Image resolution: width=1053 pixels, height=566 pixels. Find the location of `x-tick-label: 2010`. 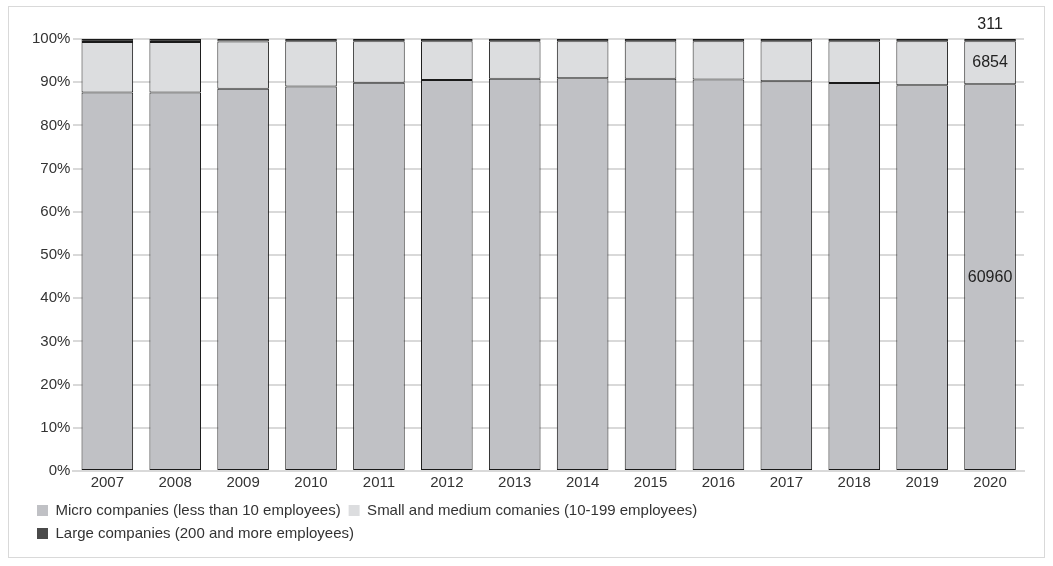

x-tick-label: 2010 is located at coordinates (311, 482).